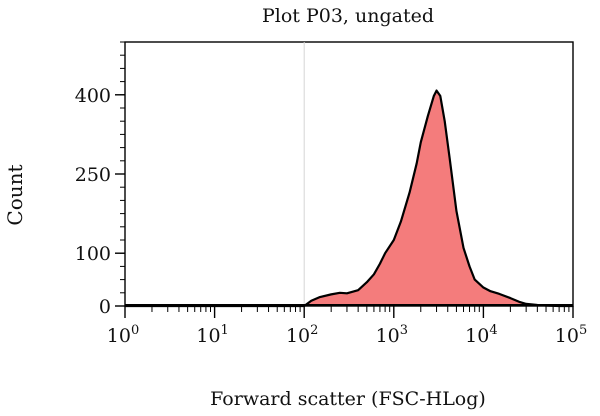 This screenshot has height=416, width=600. What do you see at coordinates (348, 16) in the screenshot?
I see `chart-title: Plot P03, ungated` at bounding box center [348, 16].